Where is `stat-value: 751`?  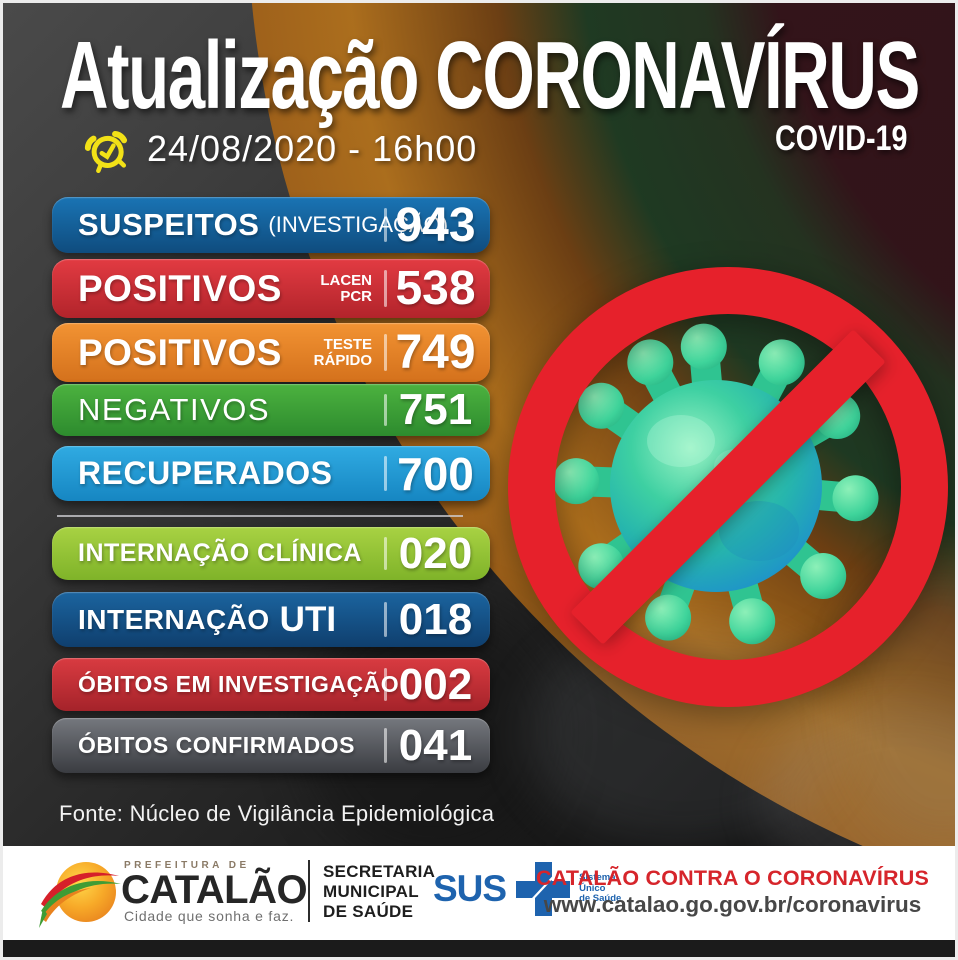
stat-value: 751 is located at coordinates (435, 409).